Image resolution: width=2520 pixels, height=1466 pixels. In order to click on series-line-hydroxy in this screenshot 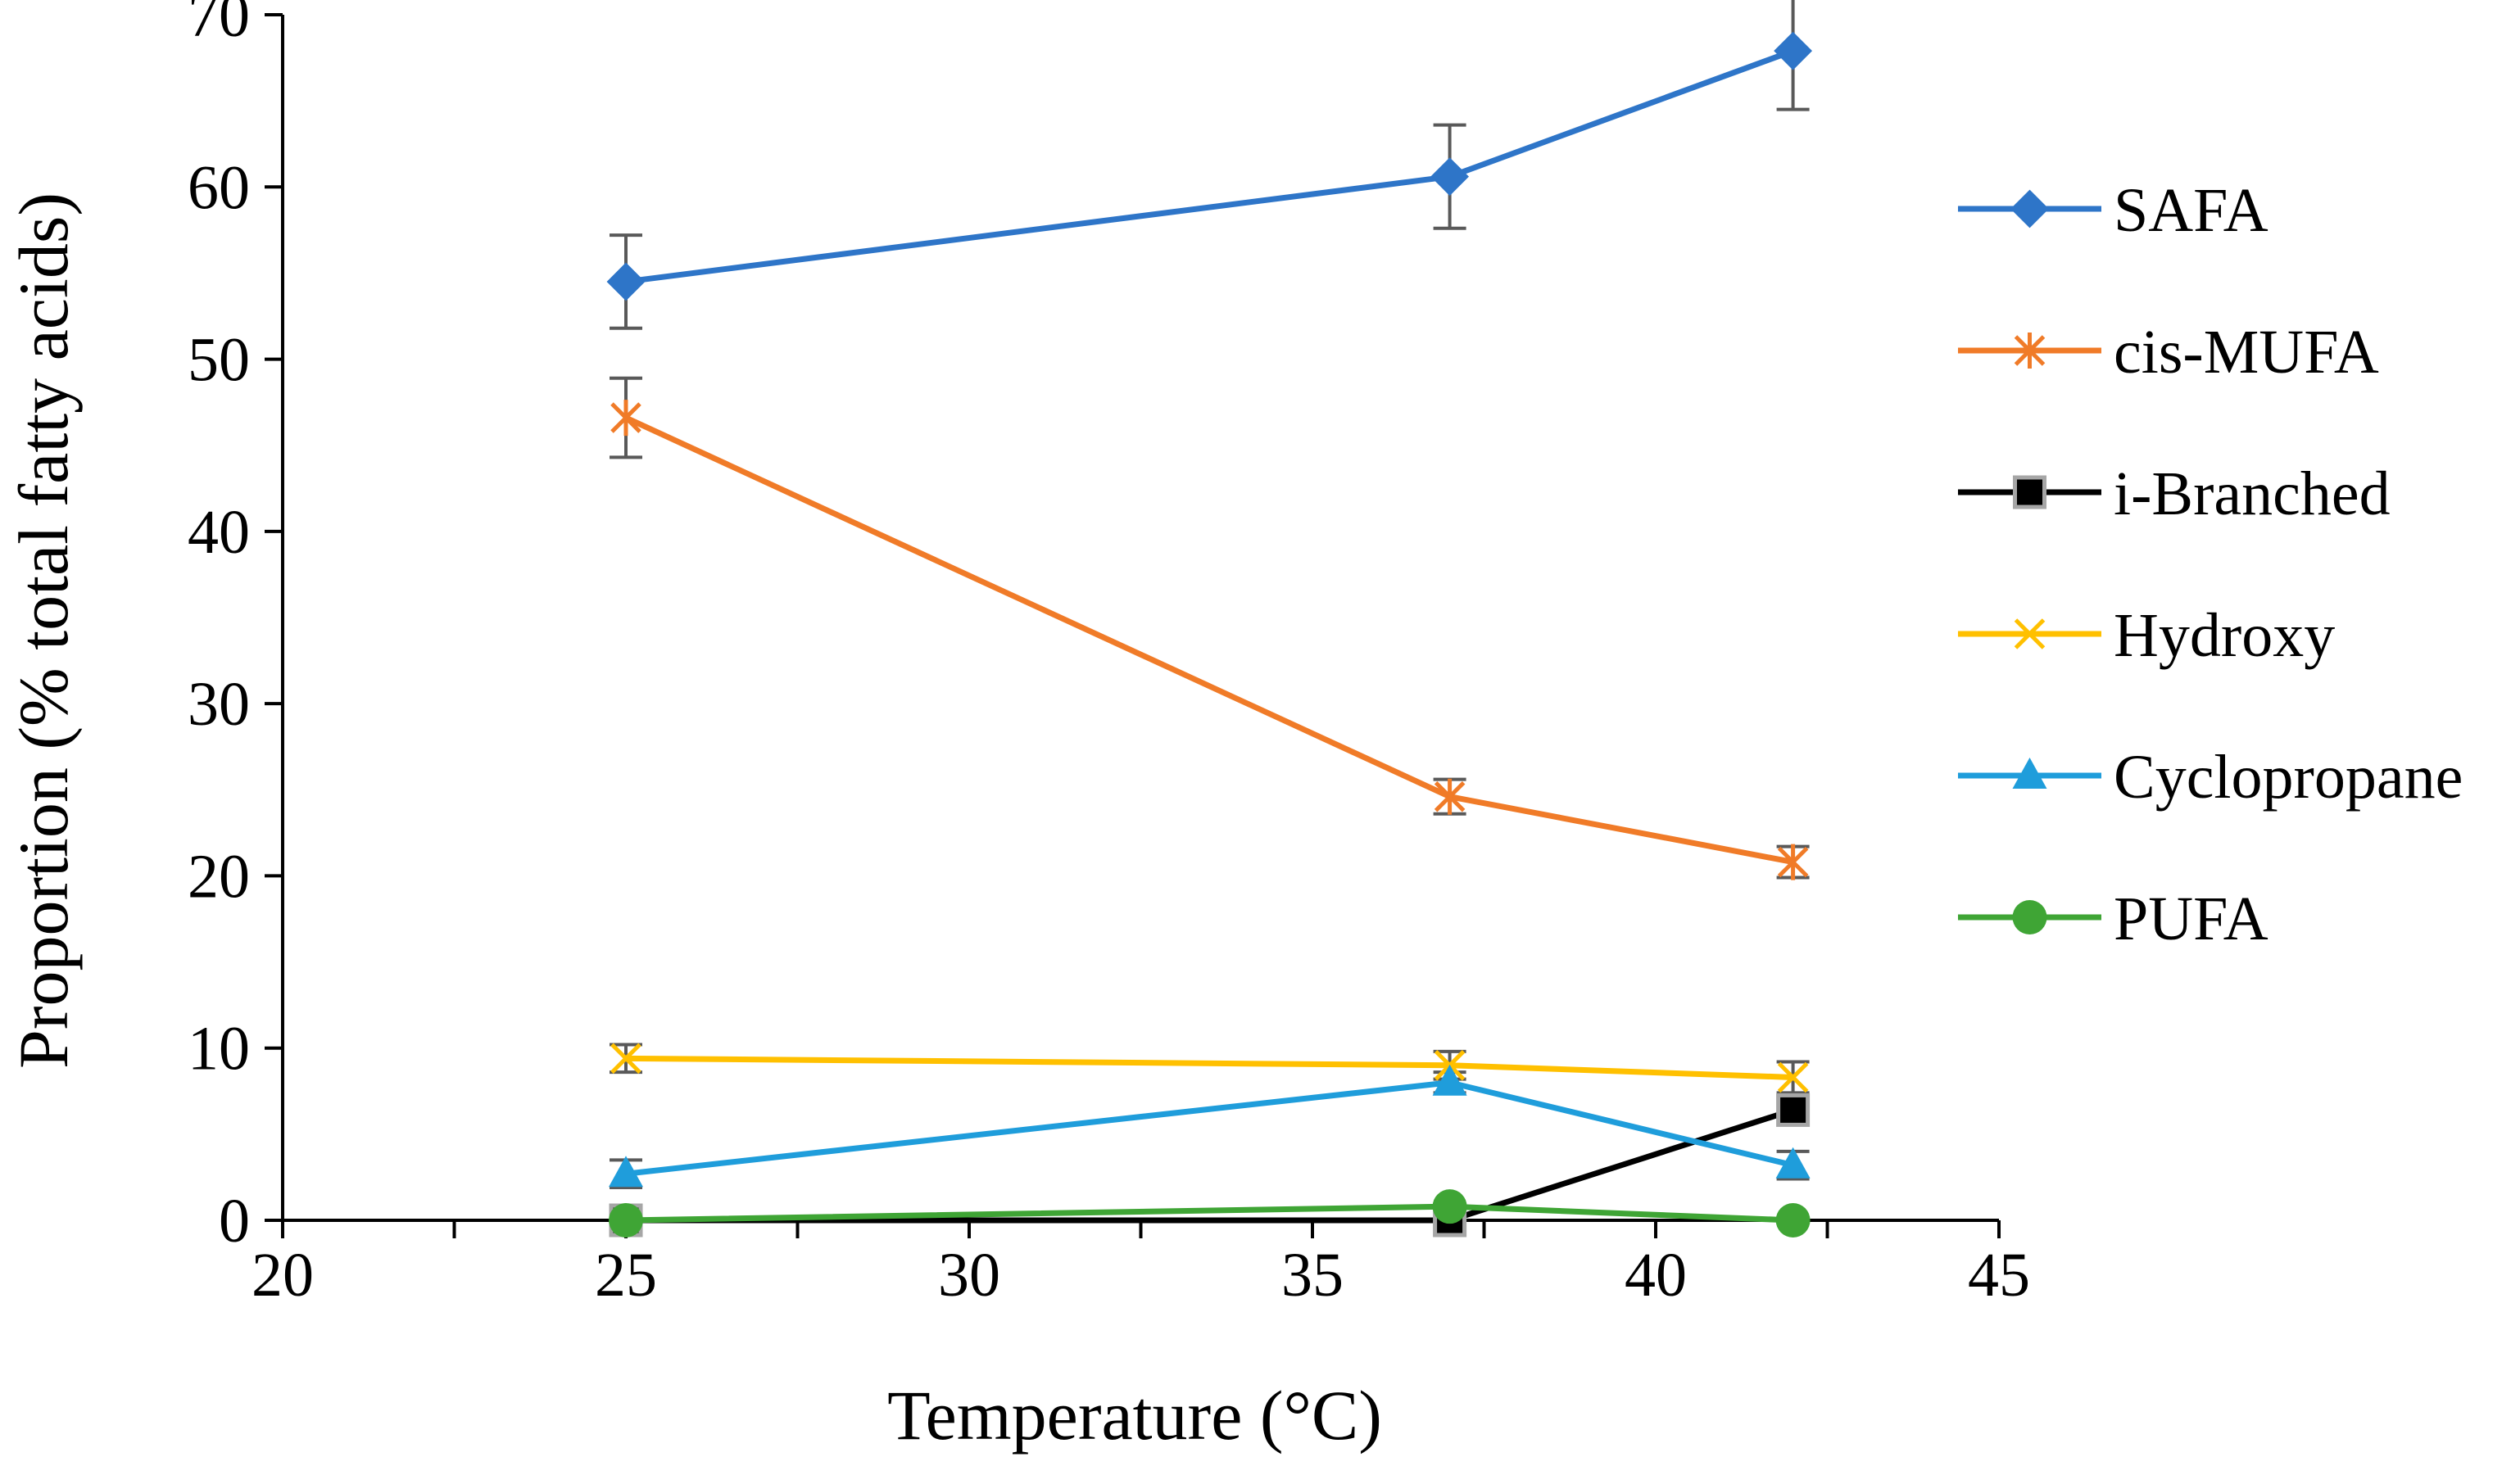, I will do `click(1209, 1067)`.